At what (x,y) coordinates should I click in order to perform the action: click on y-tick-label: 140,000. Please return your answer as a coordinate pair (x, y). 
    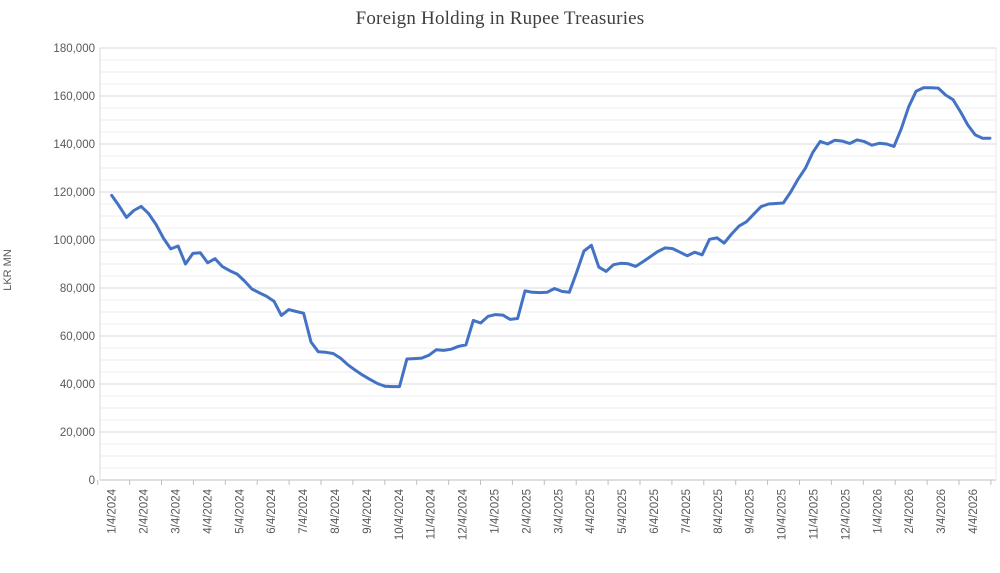
    Looking at the image, I should click on (74, 145).